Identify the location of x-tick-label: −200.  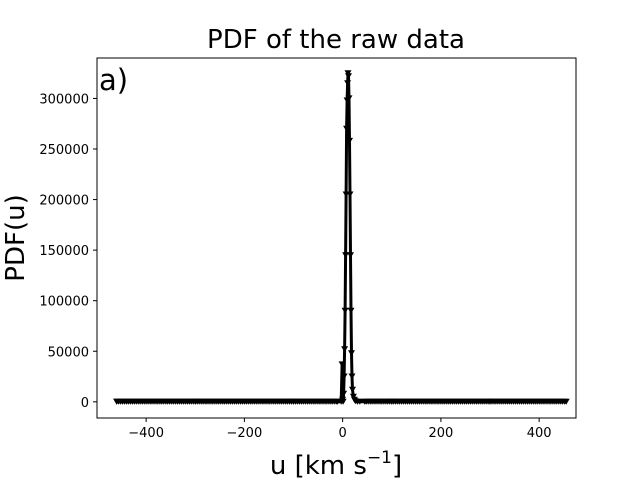
(245, 433).